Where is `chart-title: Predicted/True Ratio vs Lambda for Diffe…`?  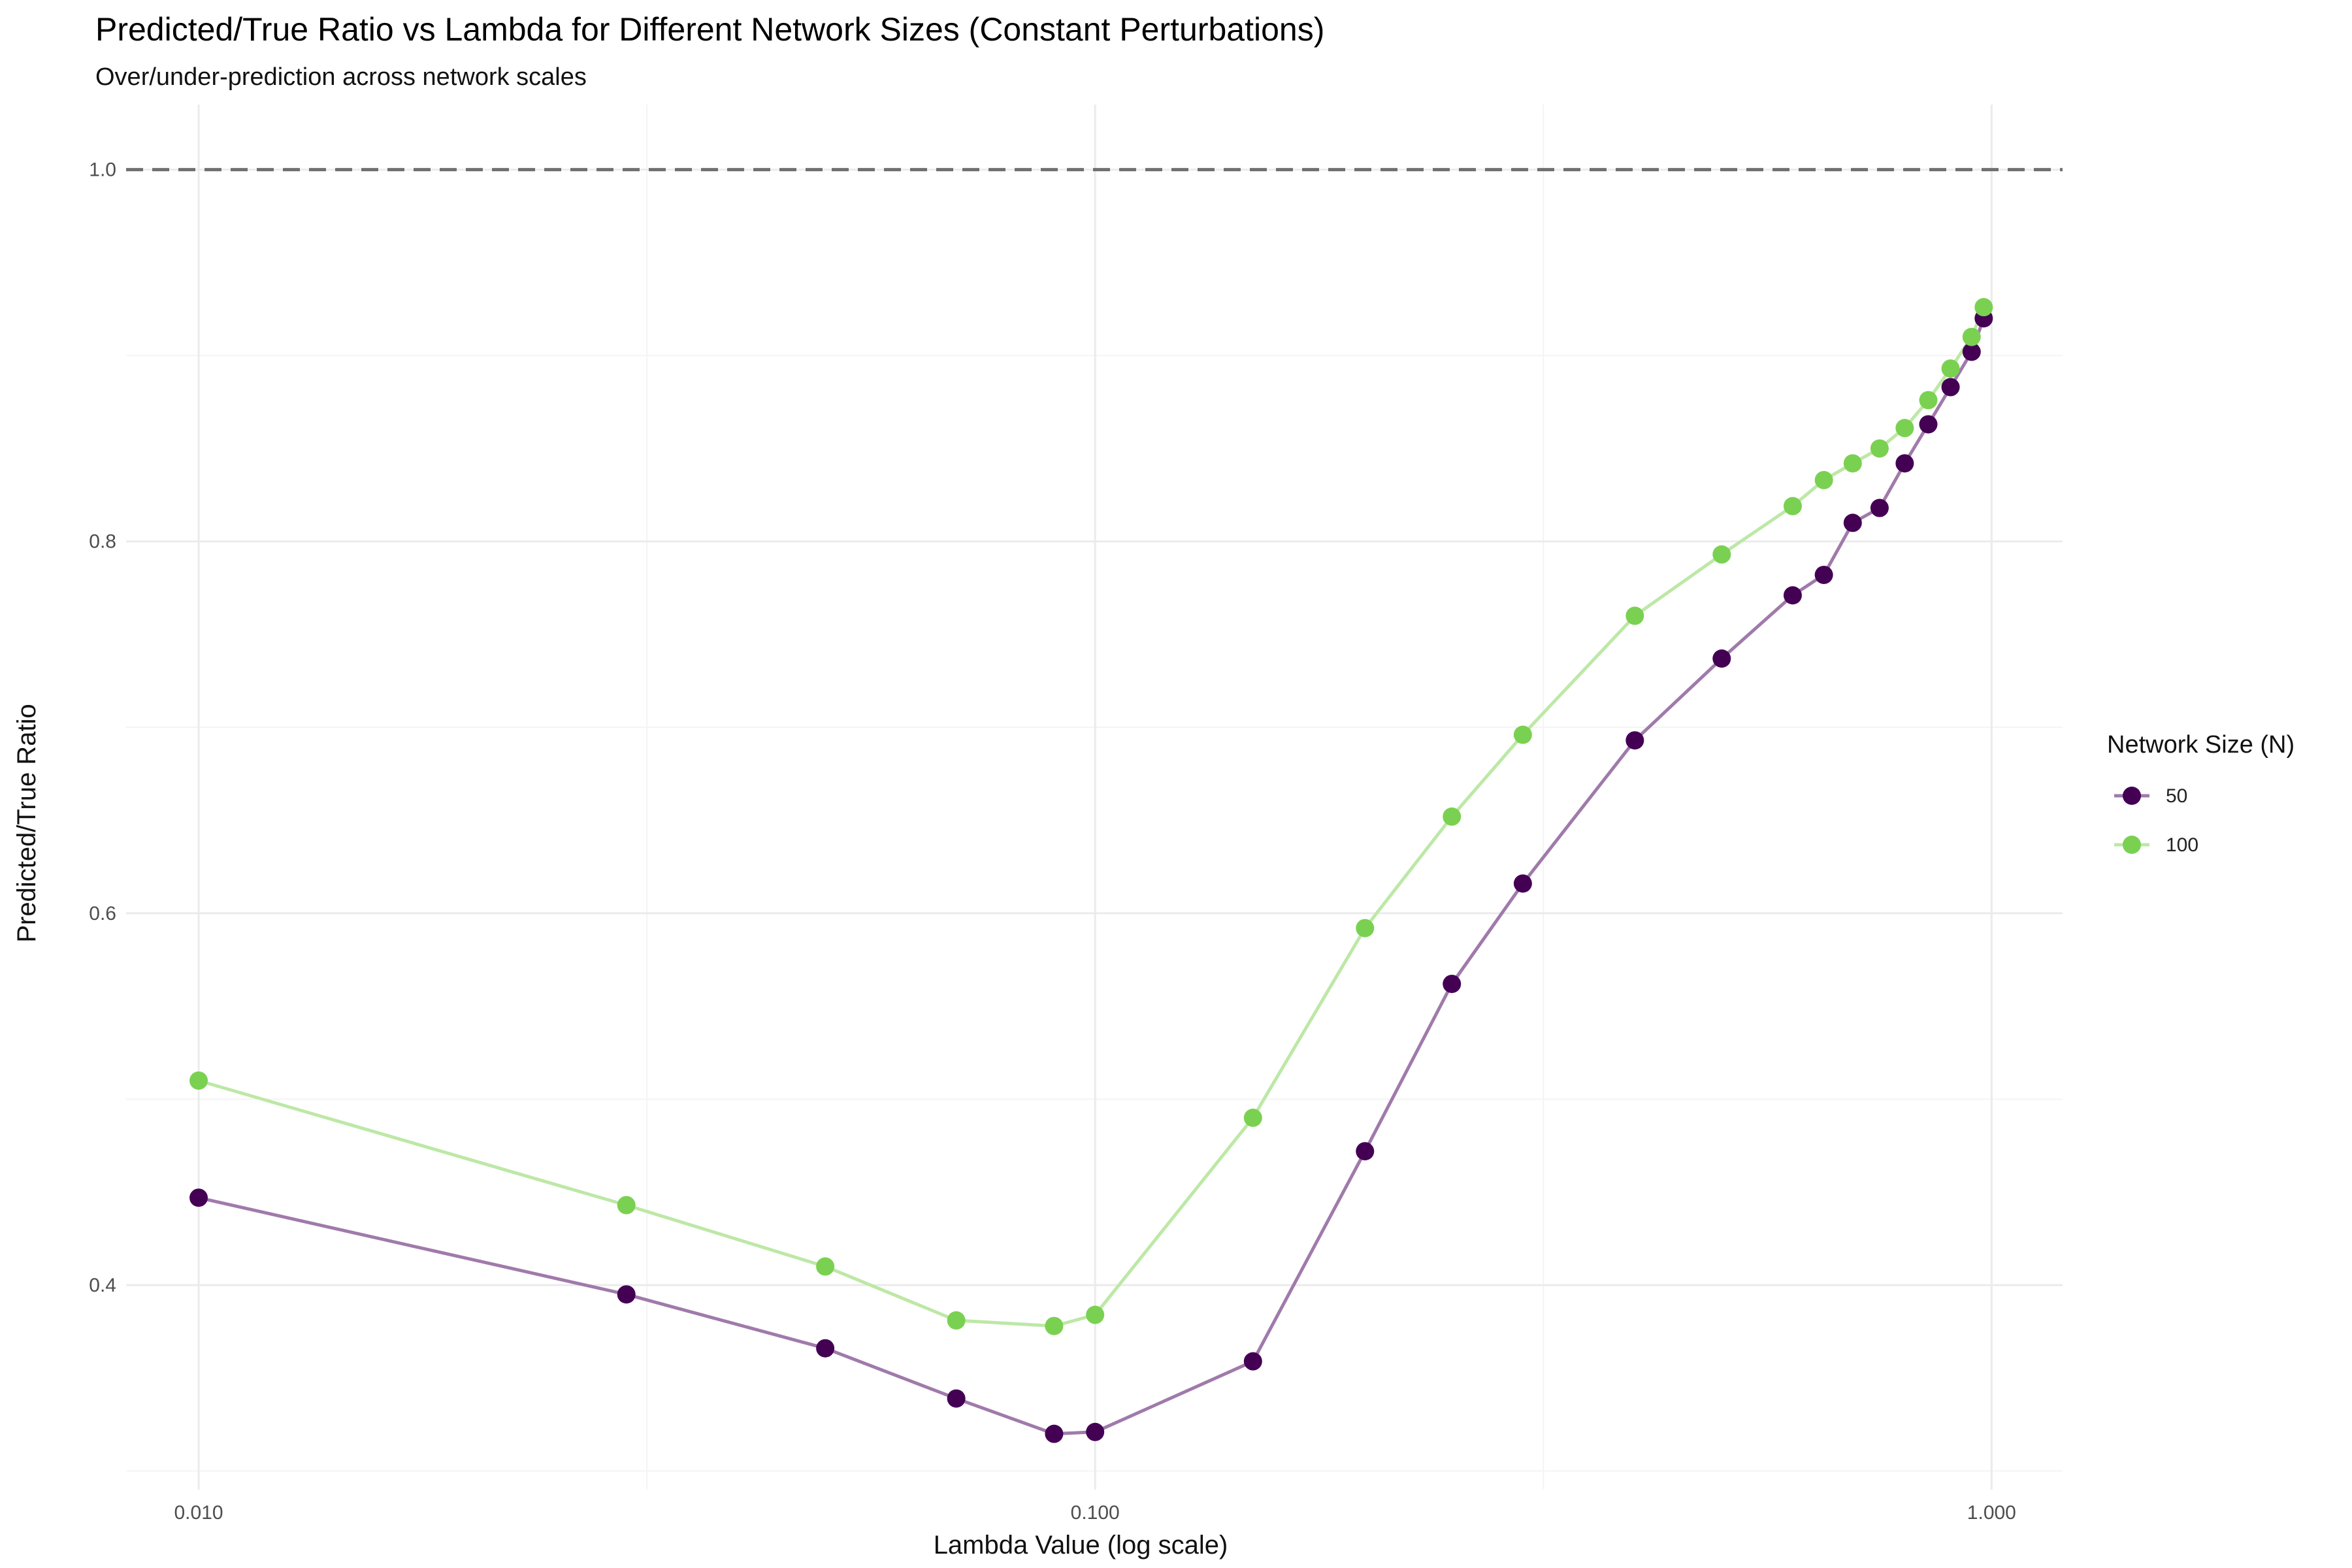
chart-title: Predicted/True Ratio vs Lambda for Diffe… is located at coordinates (709, 29).